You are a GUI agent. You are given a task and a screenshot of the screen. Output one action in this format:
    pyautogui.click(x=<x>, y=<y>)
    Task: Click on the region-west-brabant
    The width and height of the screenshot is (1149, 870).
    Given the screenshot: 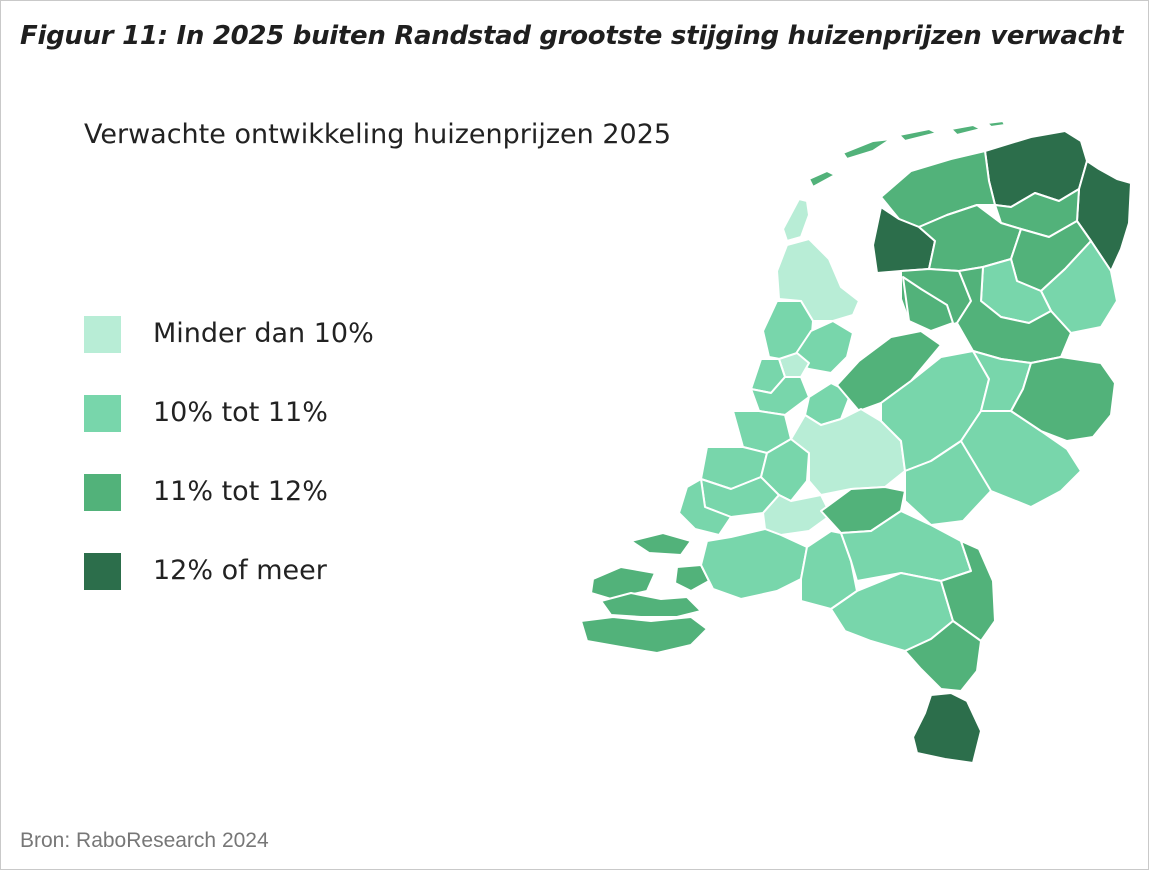 What is the action you would take?
    pyautogui.click(x=754, y=564)
    